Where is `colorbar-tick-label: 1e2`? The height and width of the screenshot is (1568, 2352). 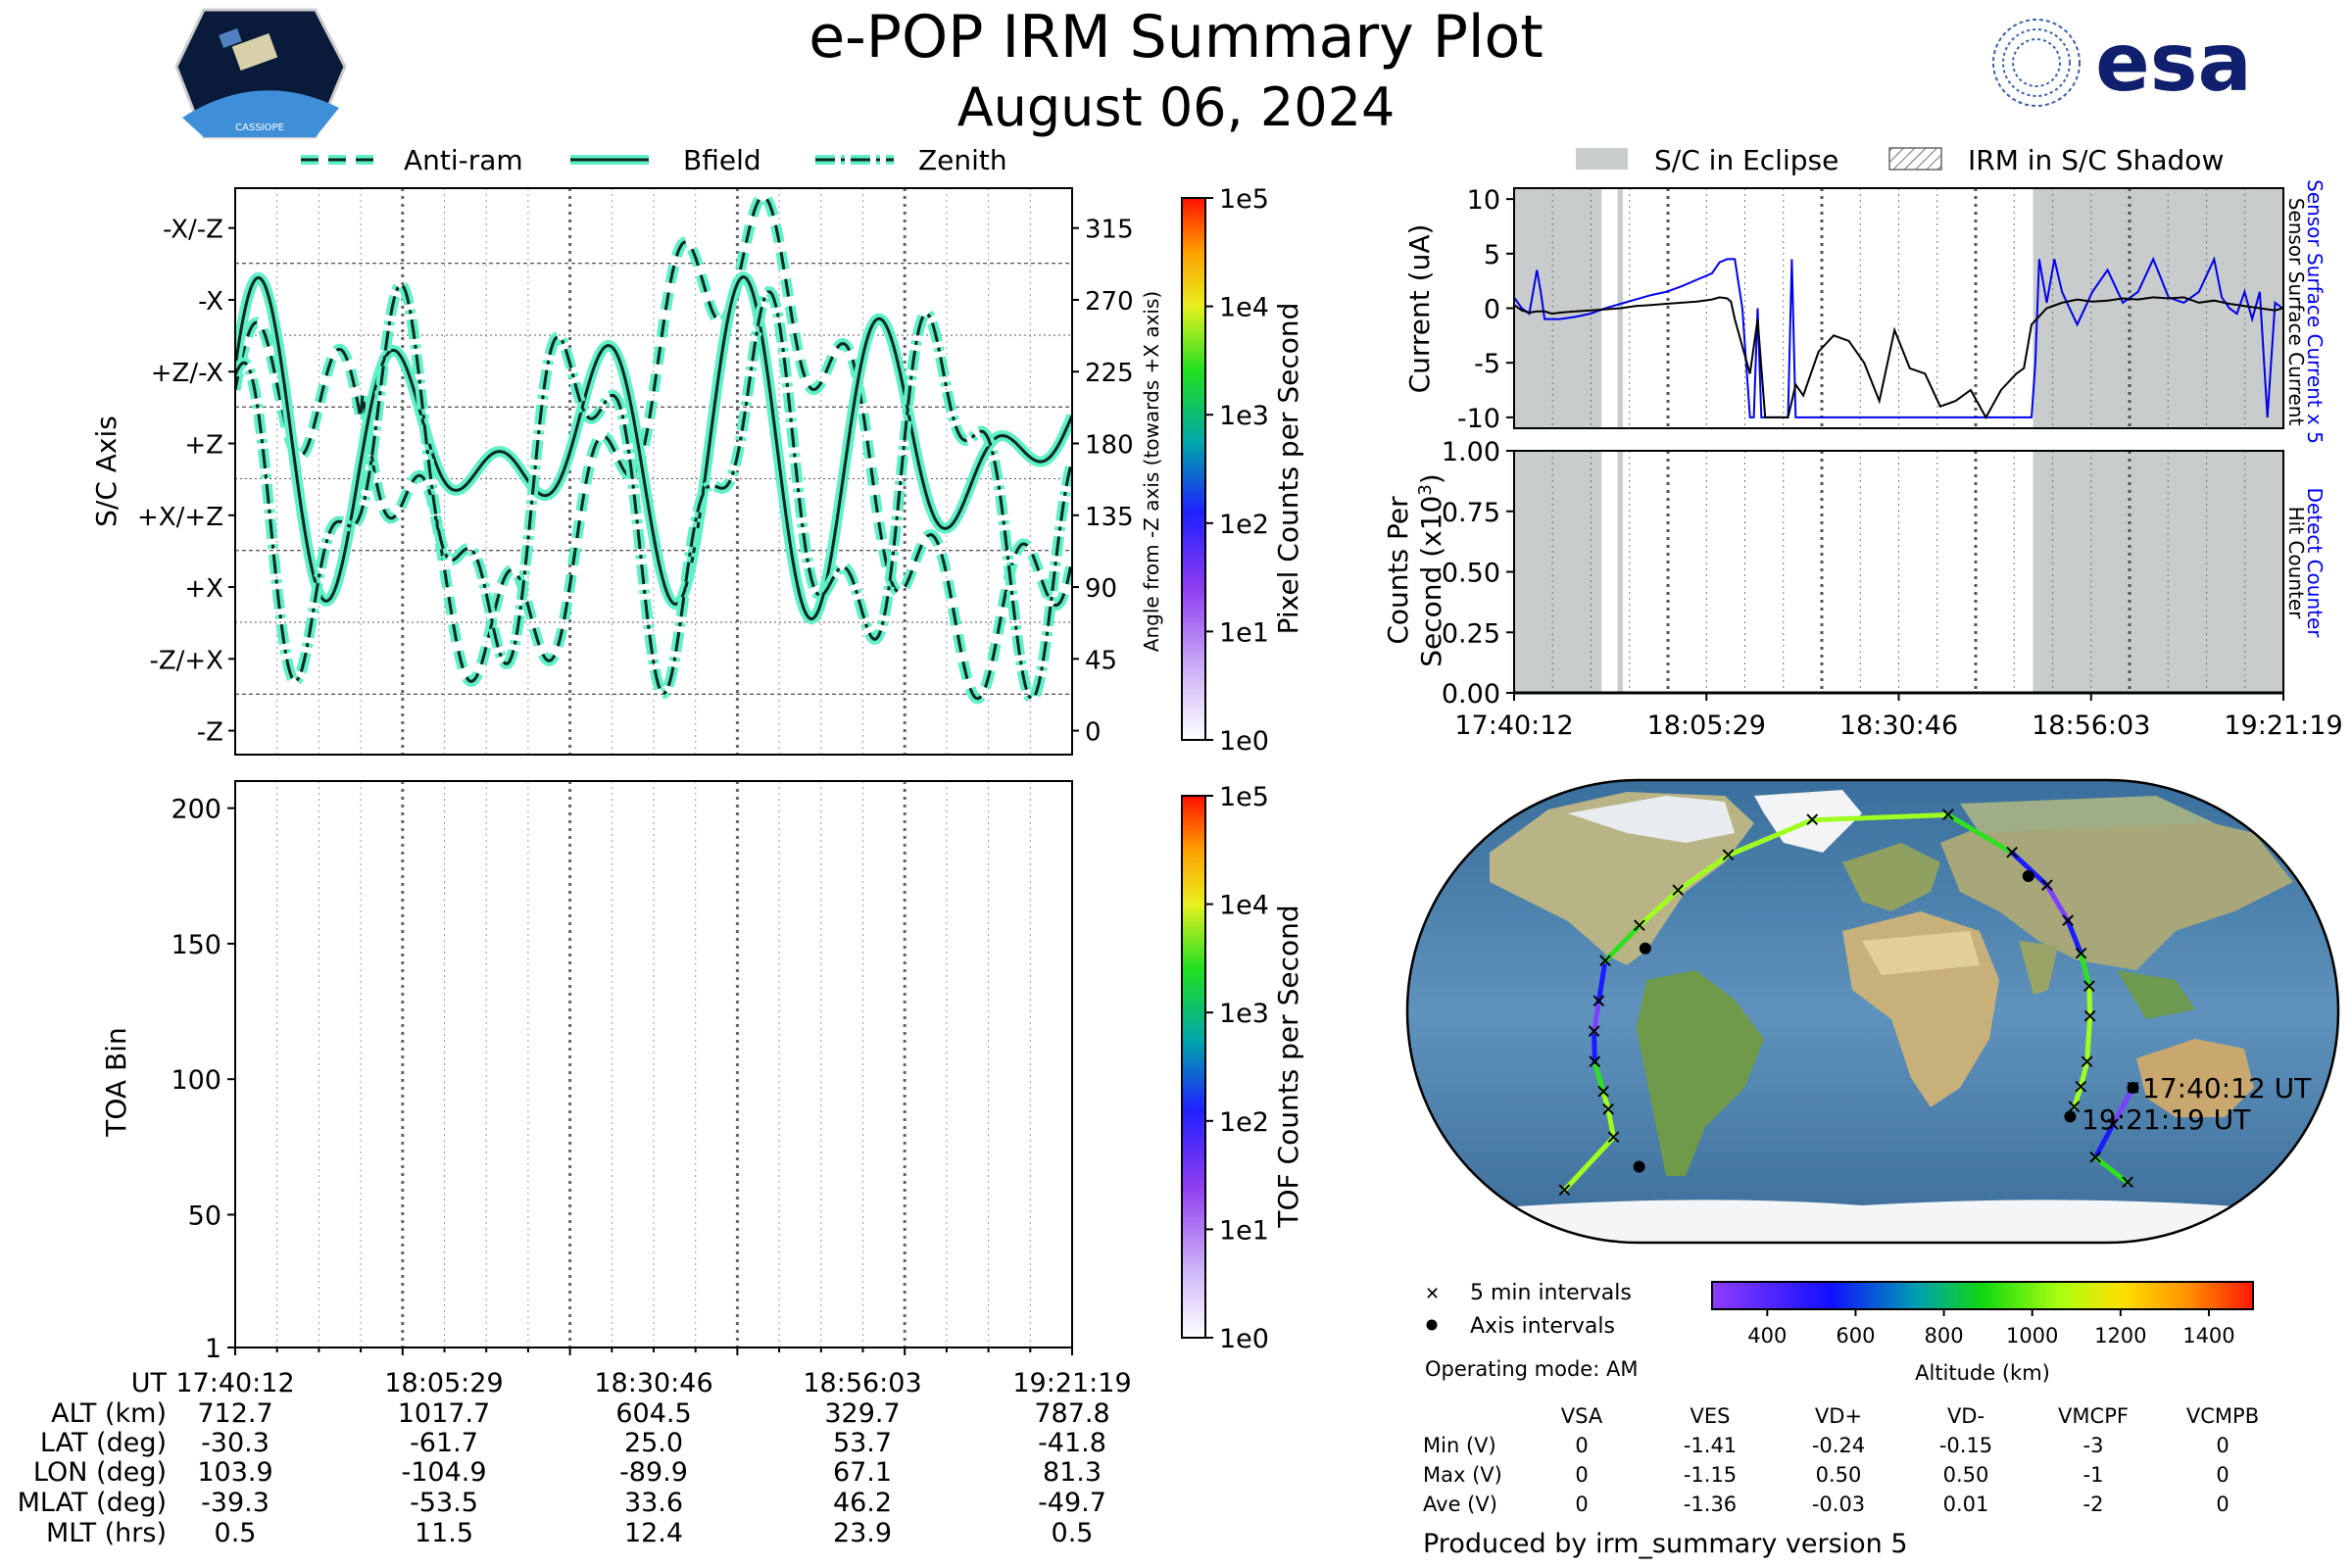
colorbar-tick-label: 1e2 is located at coordinates (1244, 525).